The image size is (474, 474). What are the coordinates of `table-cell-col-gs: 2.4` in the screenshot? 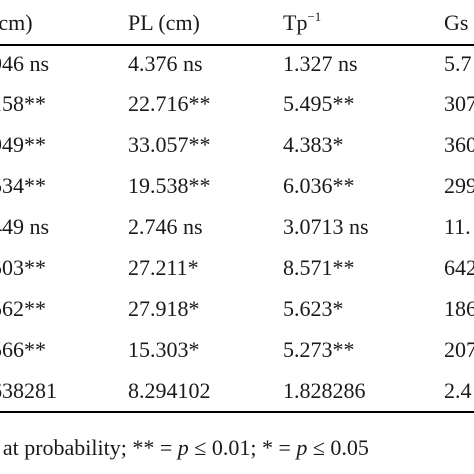 It's located at (458, 390).